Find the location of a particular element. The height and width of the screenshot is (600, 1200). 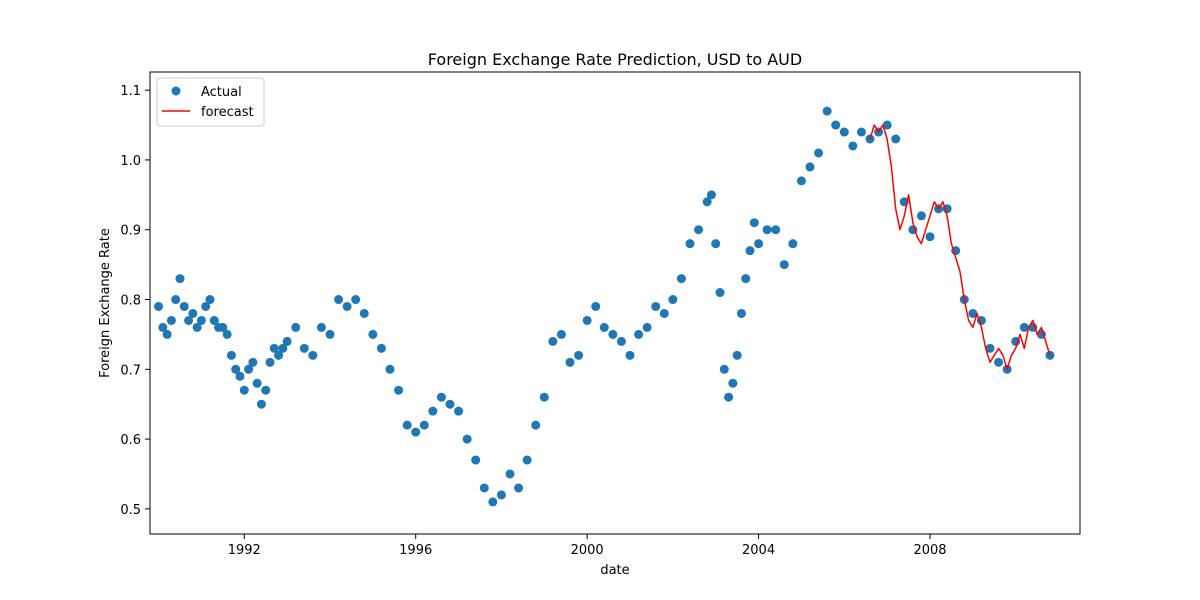

x-tick-label: 1992 is located at coordinates (244, 550).